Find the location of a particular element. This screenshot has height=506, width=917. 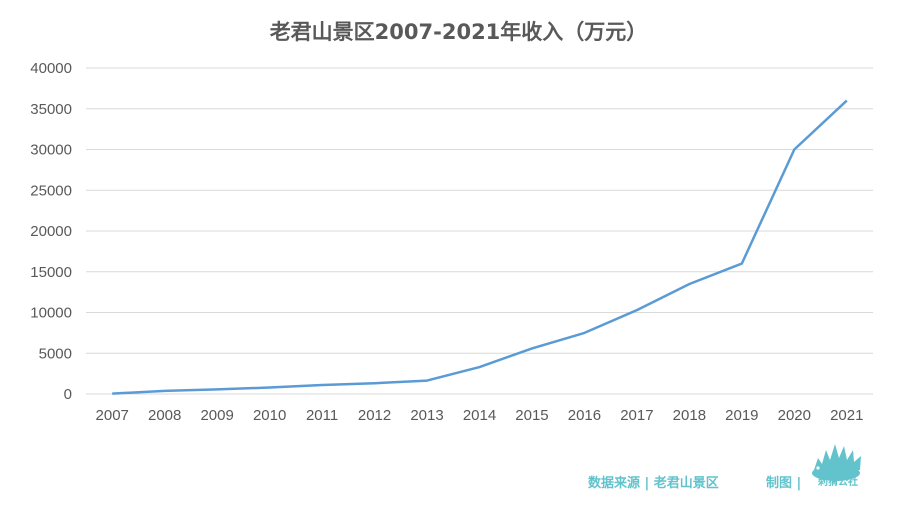

y-axis: 0 5000 10000 15000 20000 25000 30000 35000 40000 is located at coordinates (51, 231).